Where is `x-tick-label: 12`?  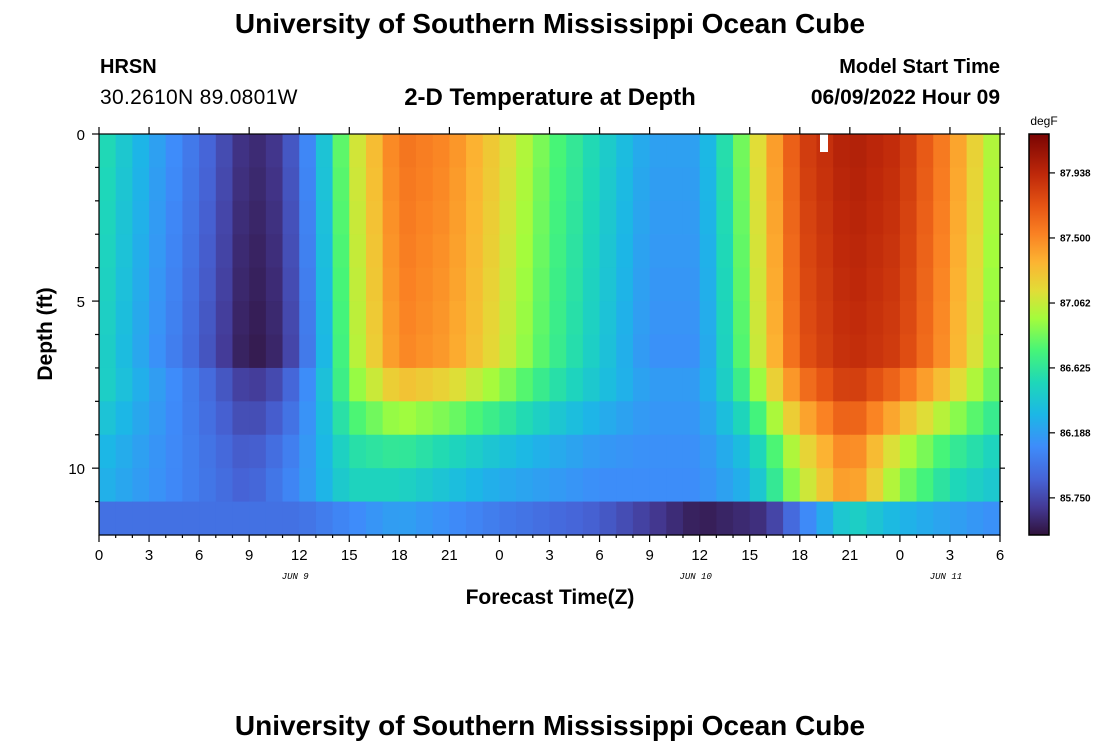
x-tick-label: 12 is located at coordinates (299, 555).